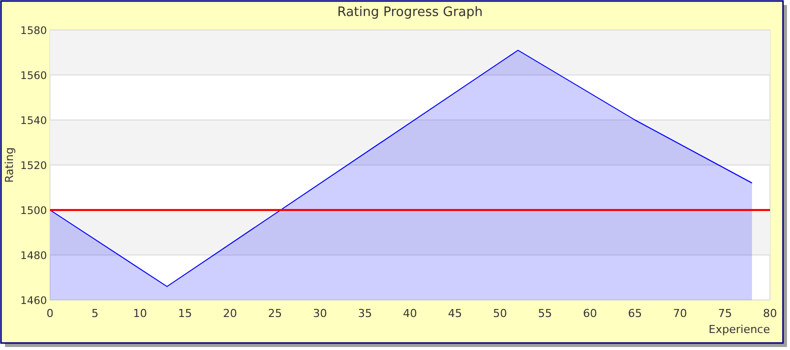 This screenshot has height=350, width=790. What do you see at coordinates (365, 313) in the screenshot?
I see `x-tick-label: 35` at bounding box center [365, 313].